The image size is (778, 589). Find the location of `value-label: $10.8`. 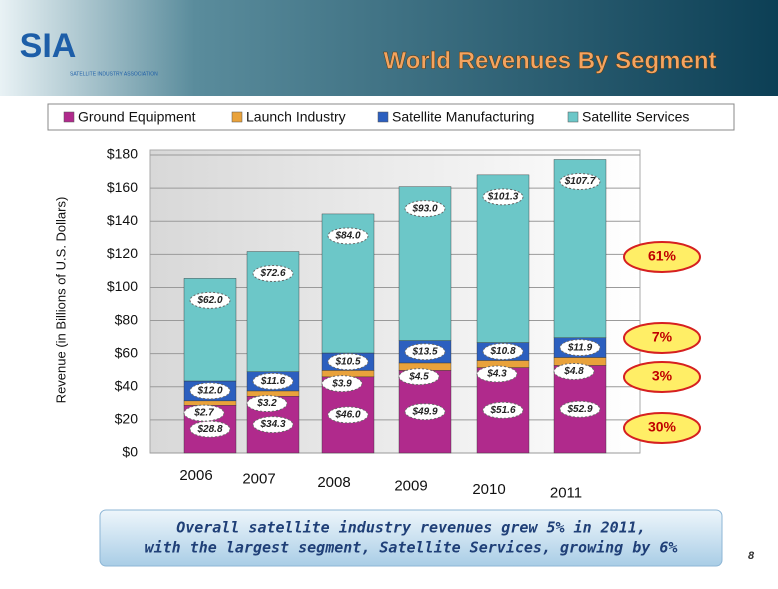

value-label: $10.8 is located at coordinates (502, 351).